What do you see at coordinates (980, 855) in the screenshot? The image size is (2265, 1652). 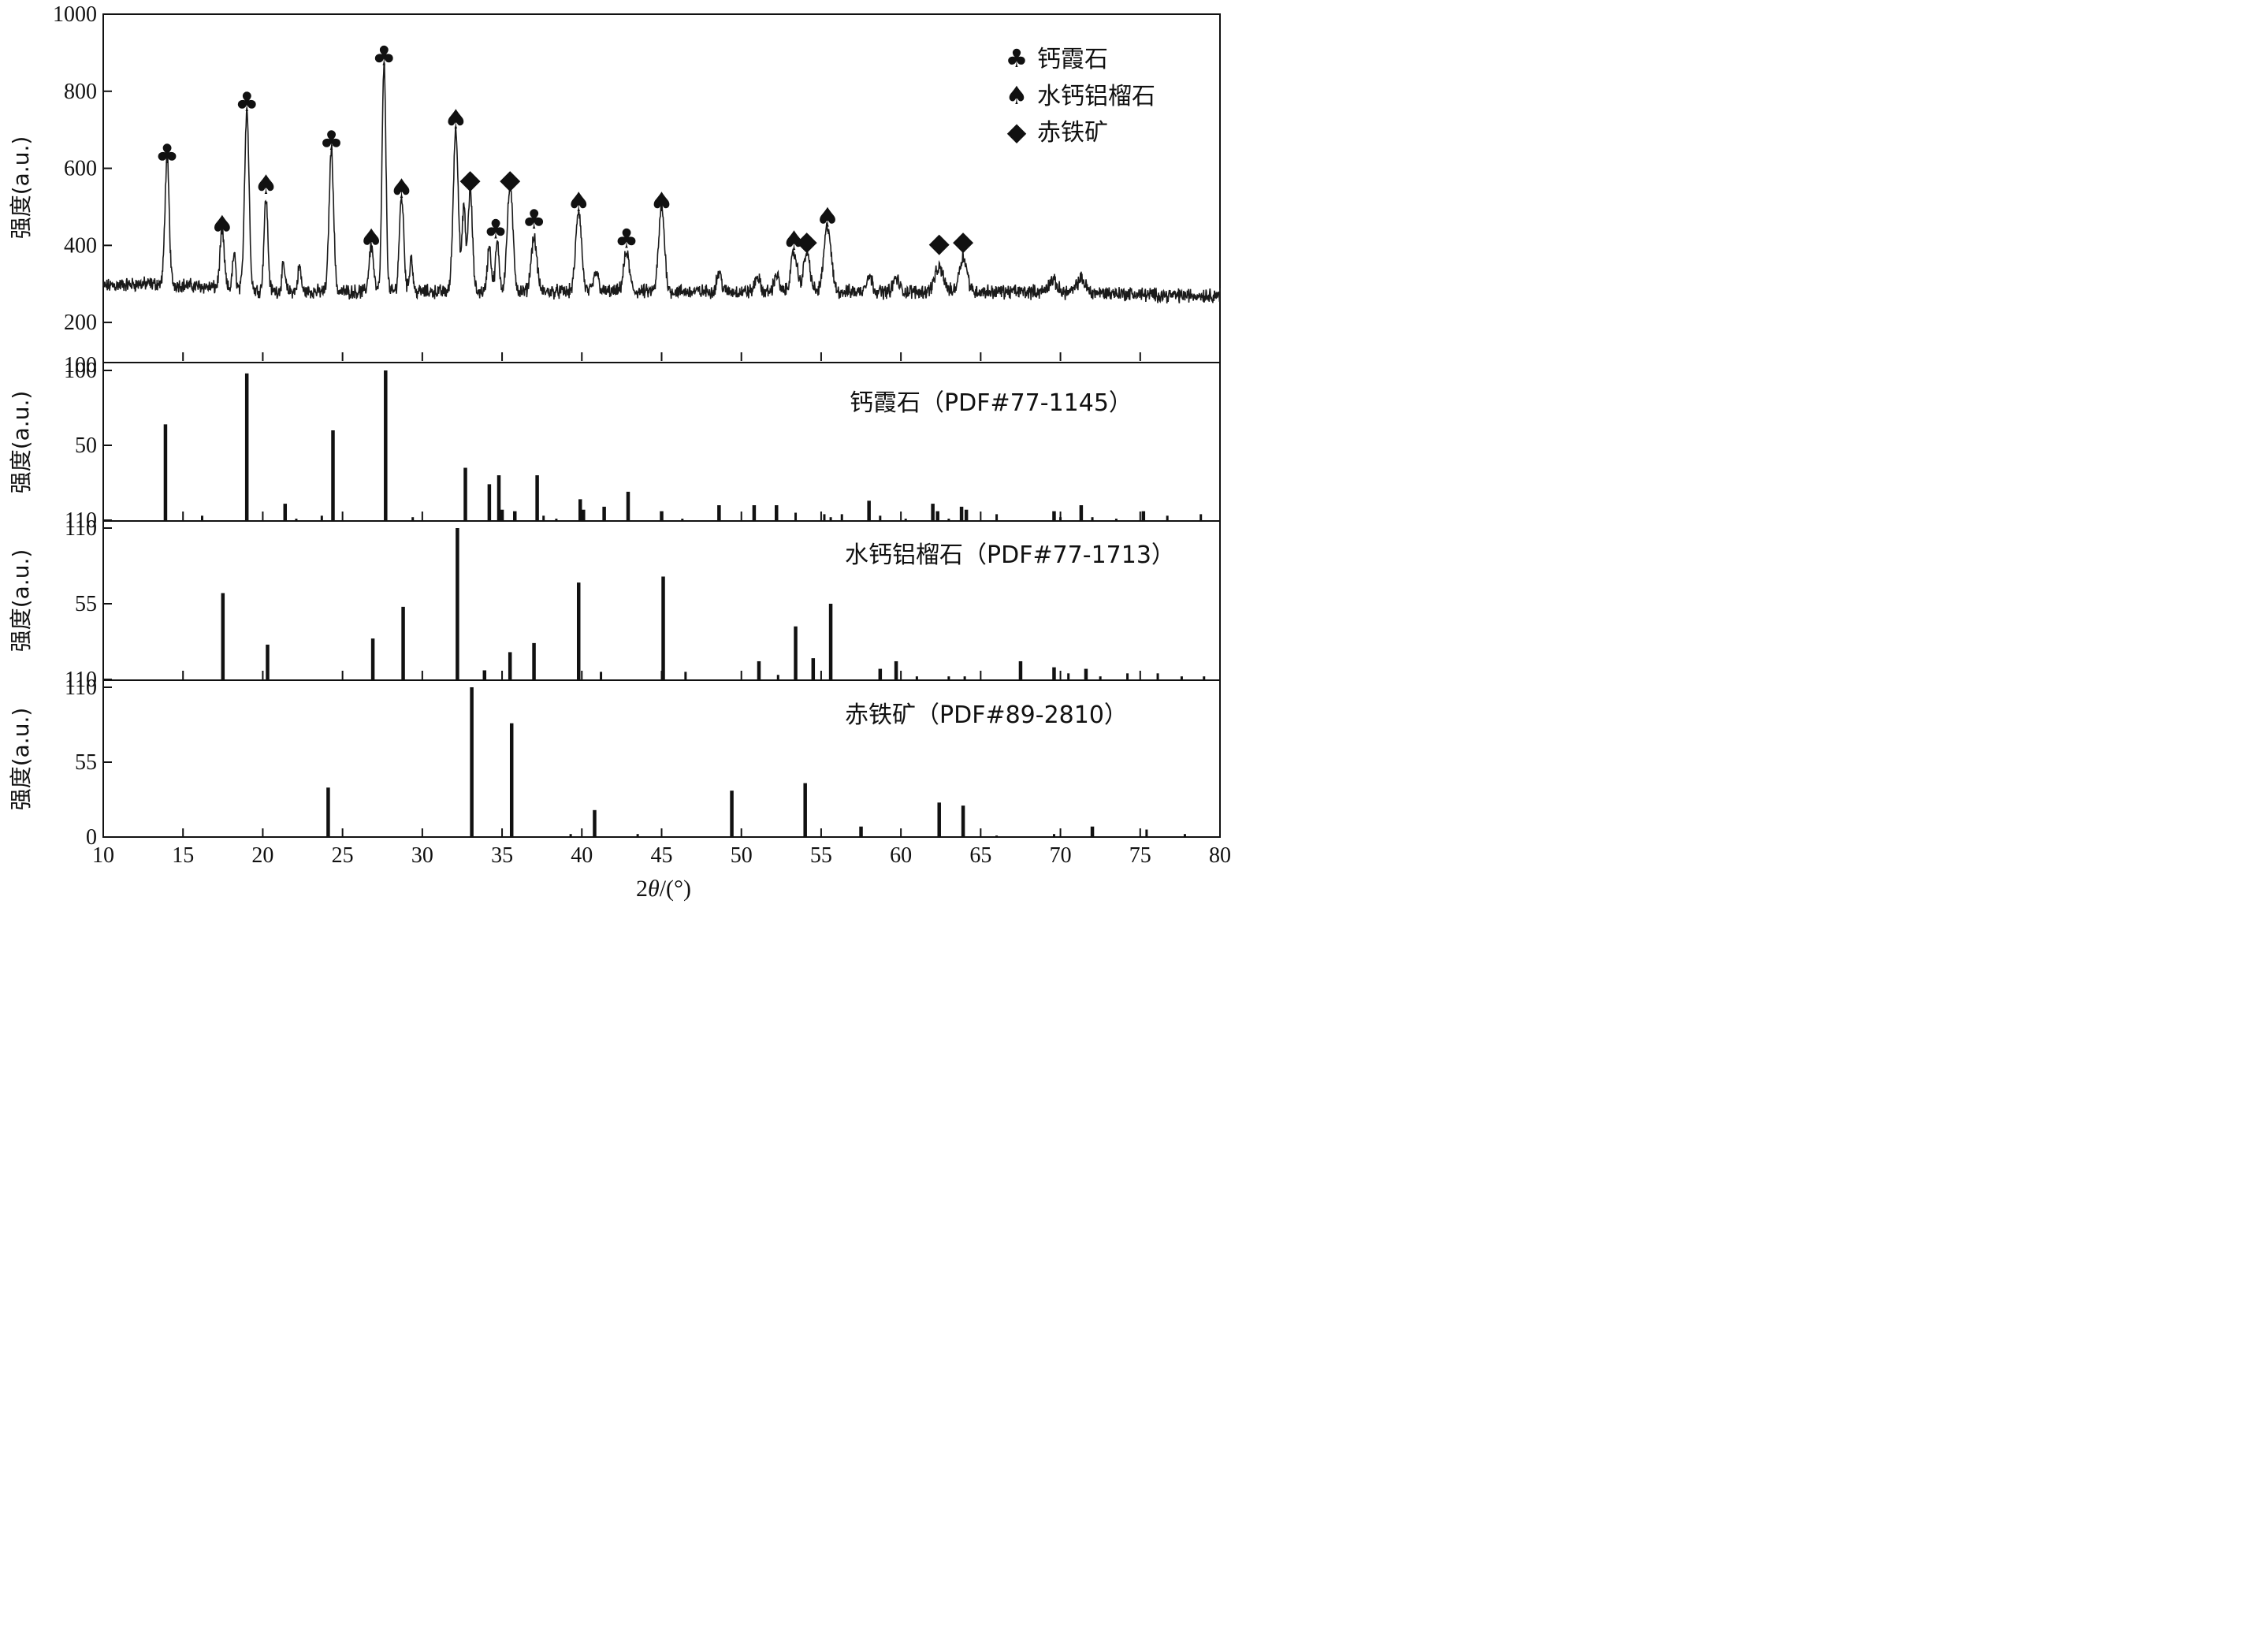 I see `x-tick-label: 65` at bounding box center [980, 855].